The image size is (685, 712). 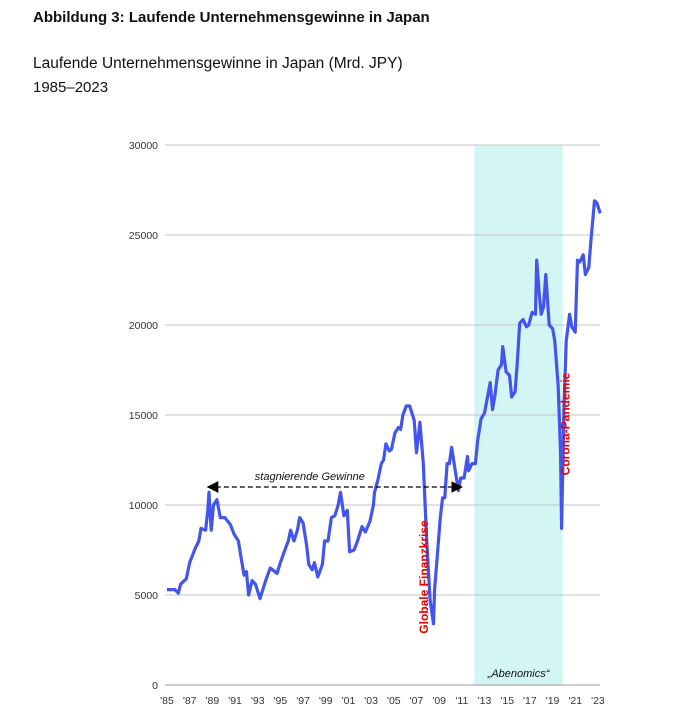 I want to click on x-tick-label: '97, so click(x=303, y=701).